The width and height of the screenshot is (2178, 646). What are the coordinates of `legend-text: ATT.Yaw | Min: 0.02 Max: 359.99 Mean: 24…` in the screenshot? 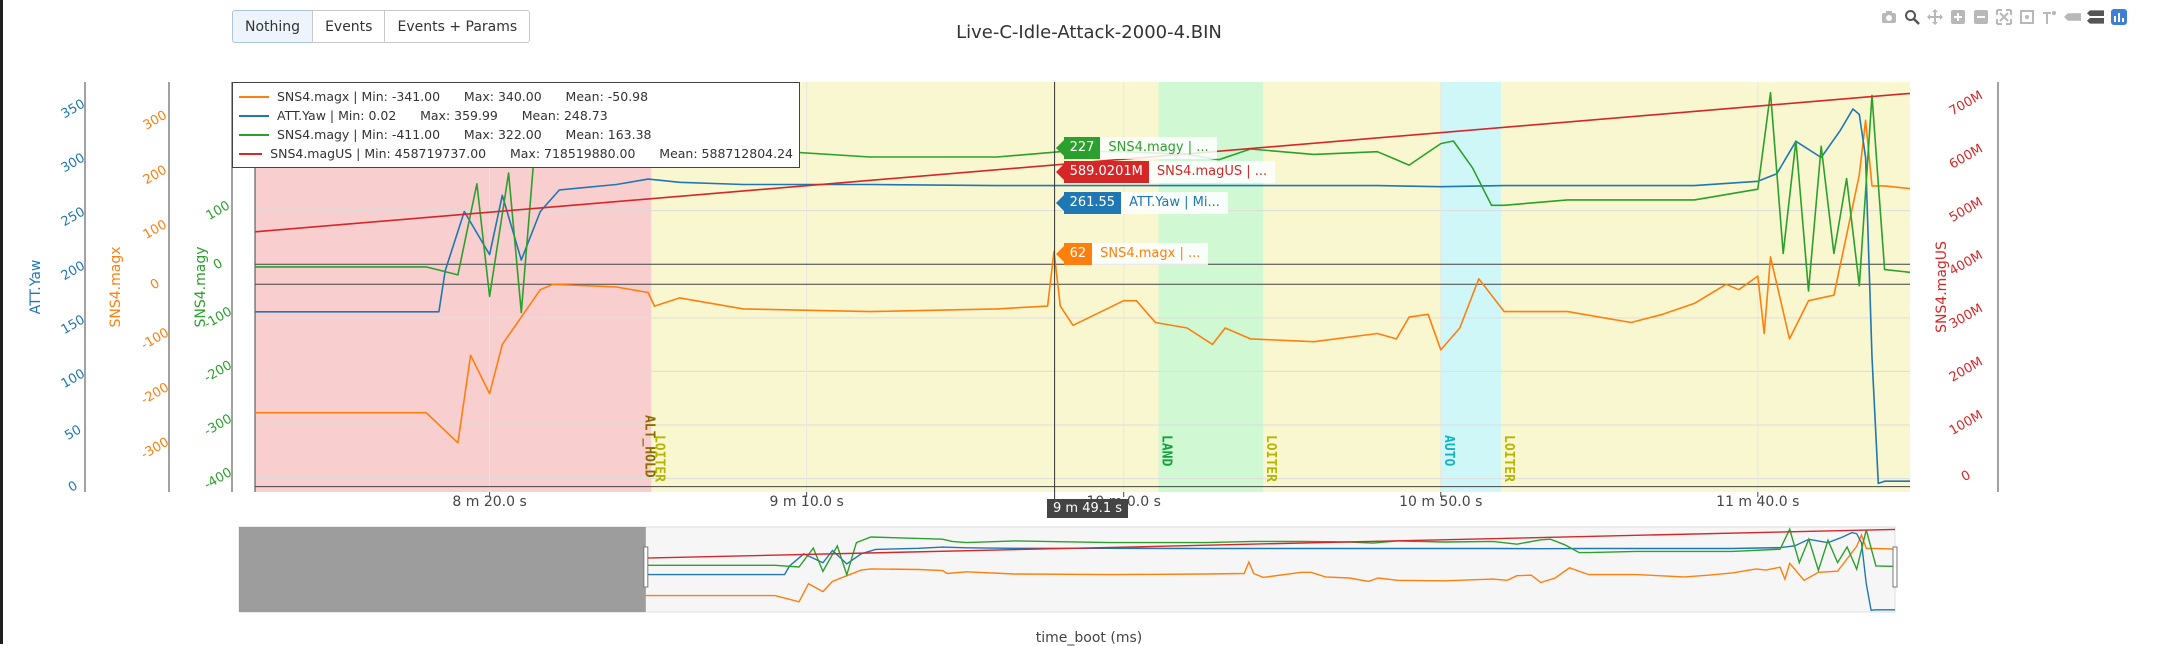 It's located at (442, 115).